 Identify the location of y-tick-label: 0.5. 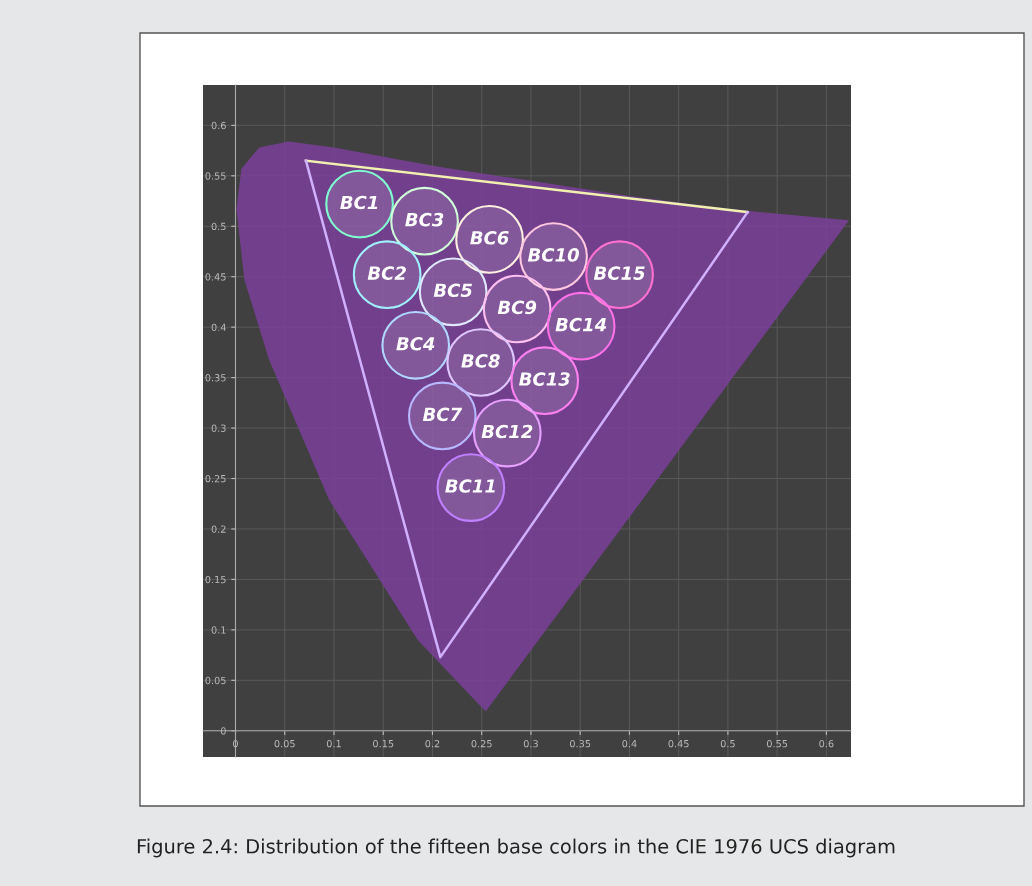
(218, 226).